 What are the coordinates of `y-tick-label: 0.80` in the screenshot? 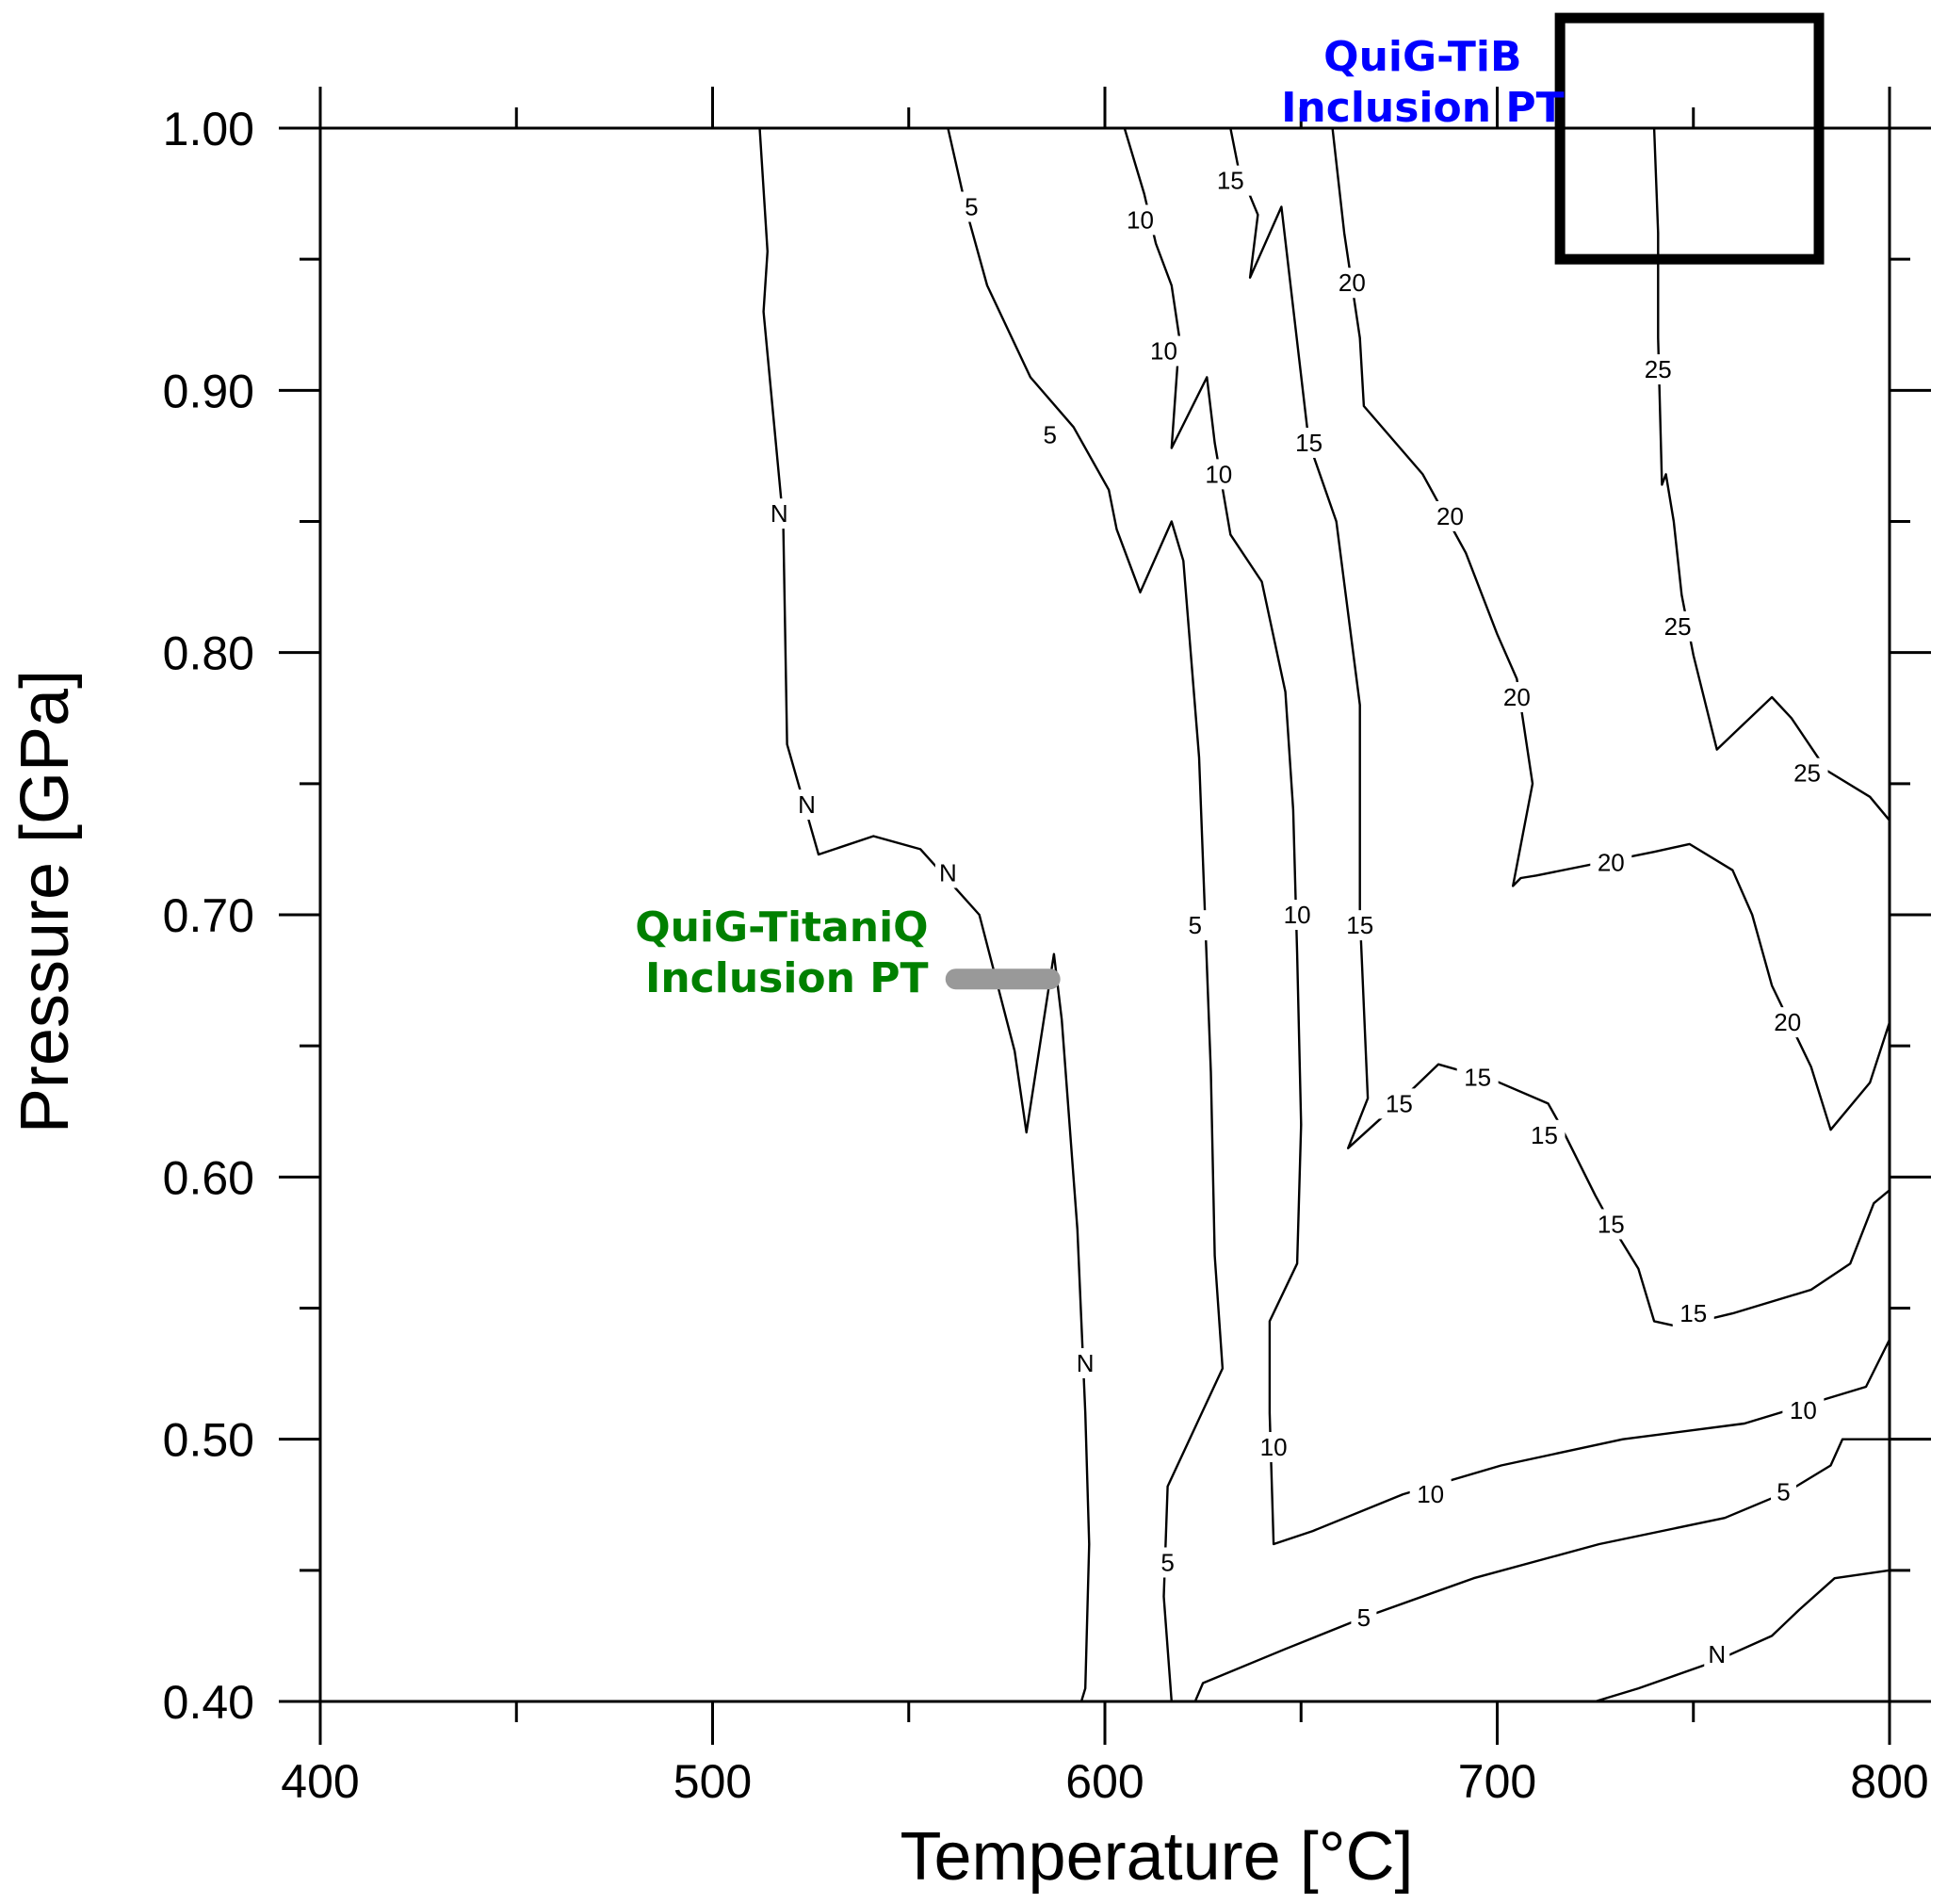 It's located at (208, 654).